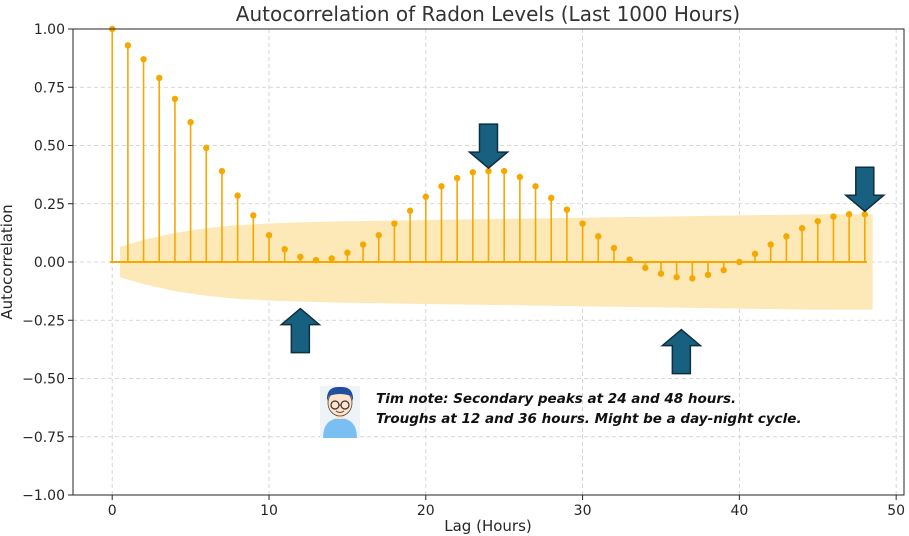  What do you see at coordinates (8, 261) in the screenshot?
I see `y-axis-label: Autocorrelation` at bounding box center [8, 261].